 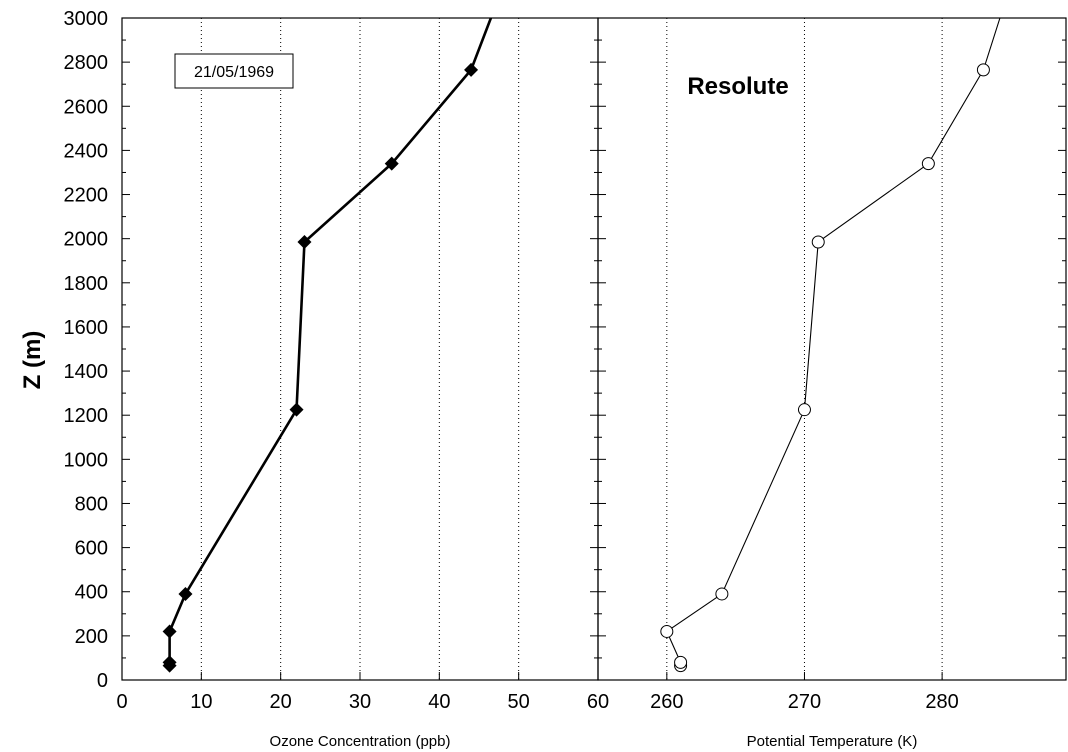 What do you see at coordinates (86, 19) in the screenshot?
I see `y-tick-label: 3000` at bounding box center [86, 19].